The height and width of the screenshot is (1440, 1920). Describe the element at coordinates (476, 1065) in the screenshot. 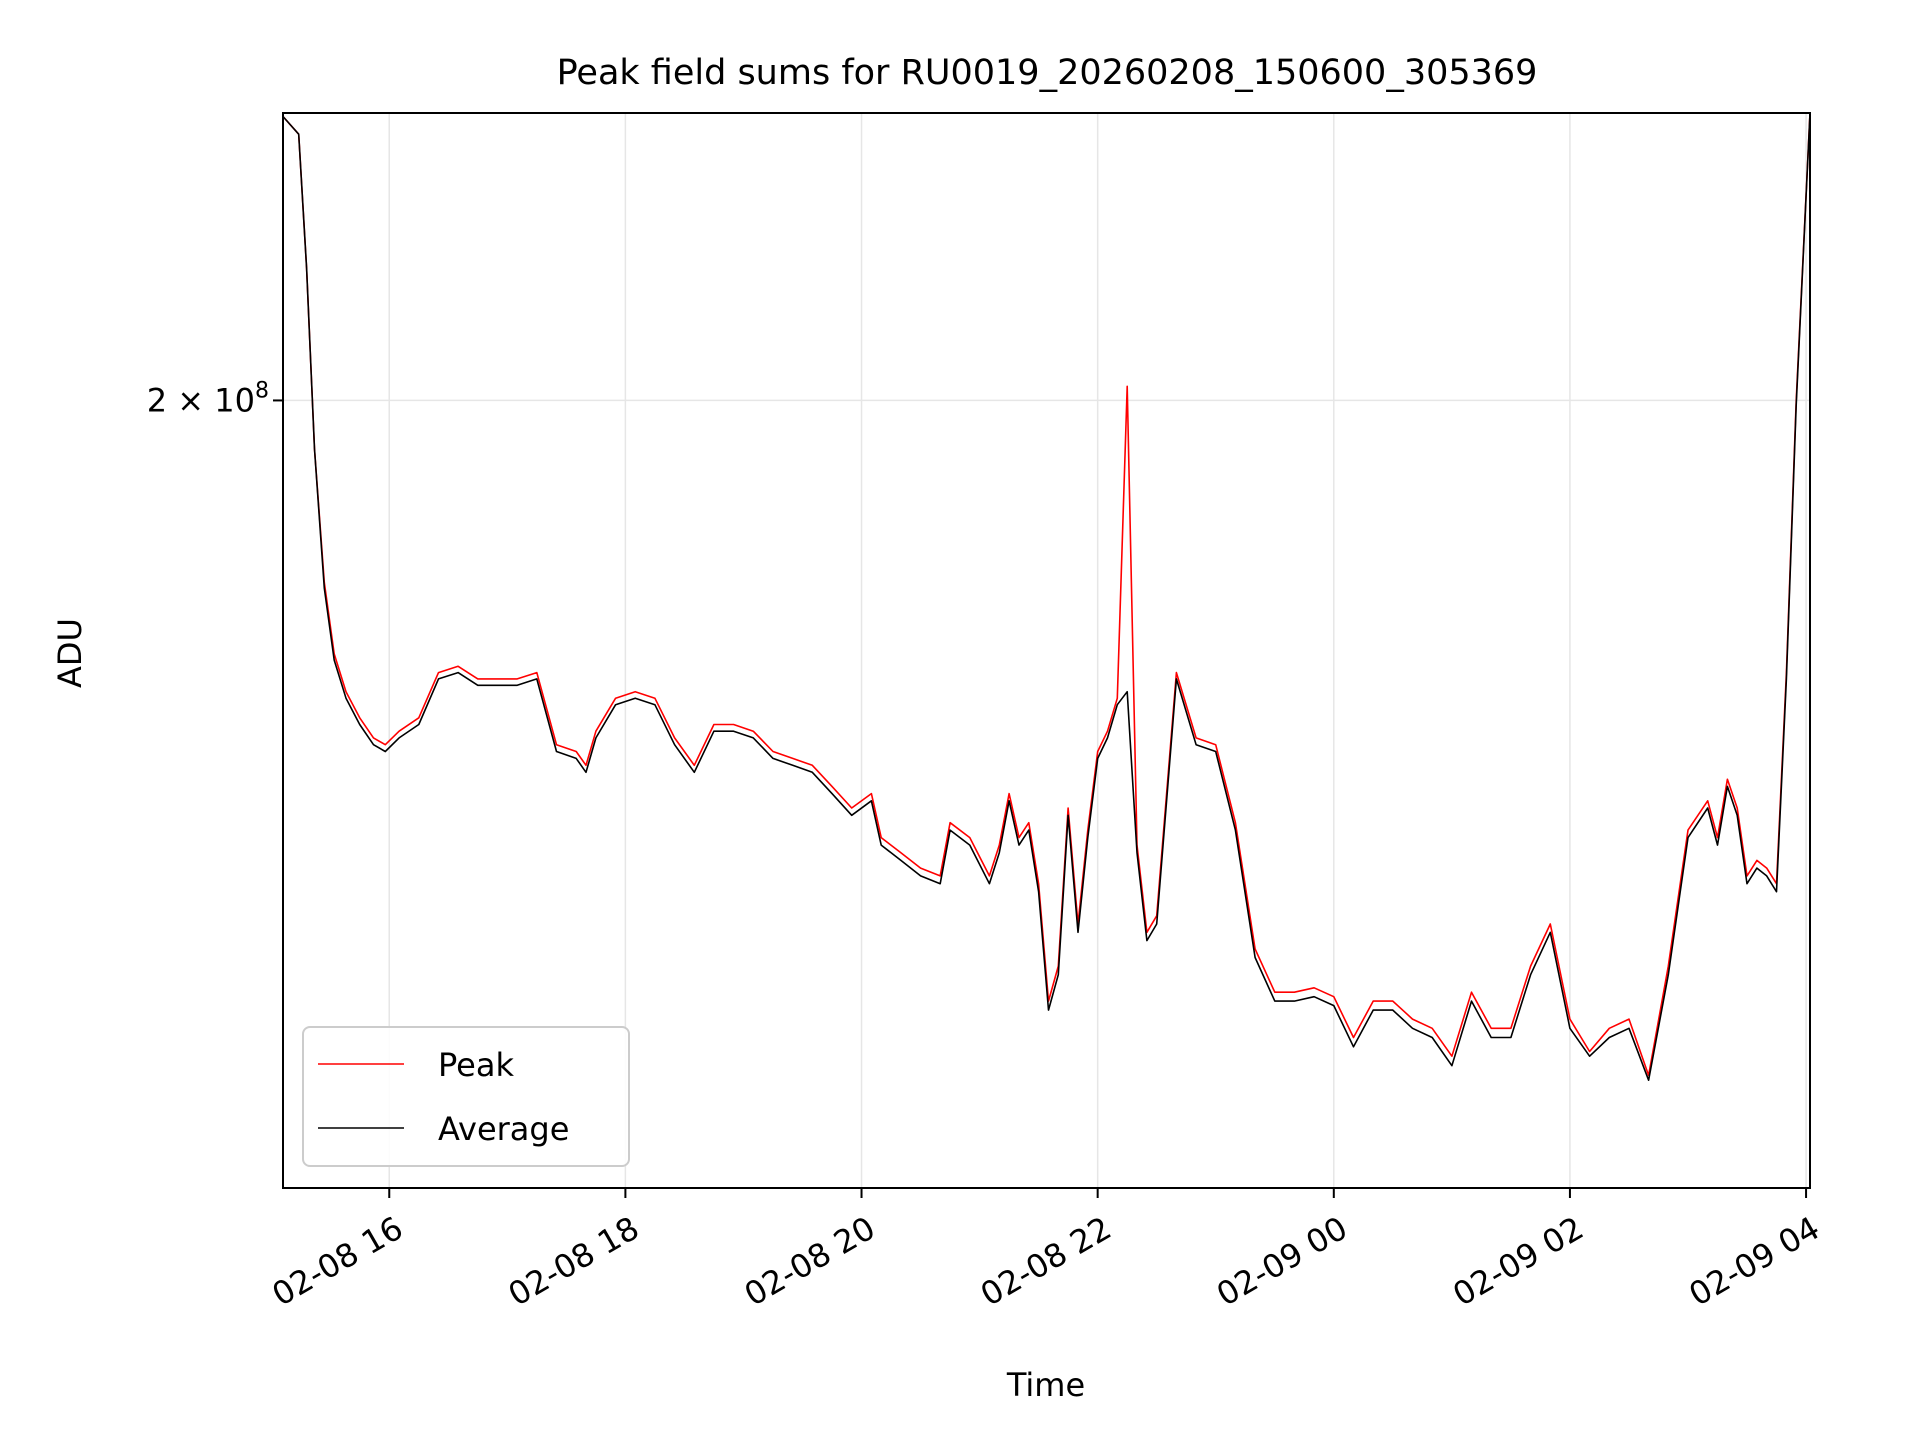

I see `legend-label-peak: Peak` at that location.